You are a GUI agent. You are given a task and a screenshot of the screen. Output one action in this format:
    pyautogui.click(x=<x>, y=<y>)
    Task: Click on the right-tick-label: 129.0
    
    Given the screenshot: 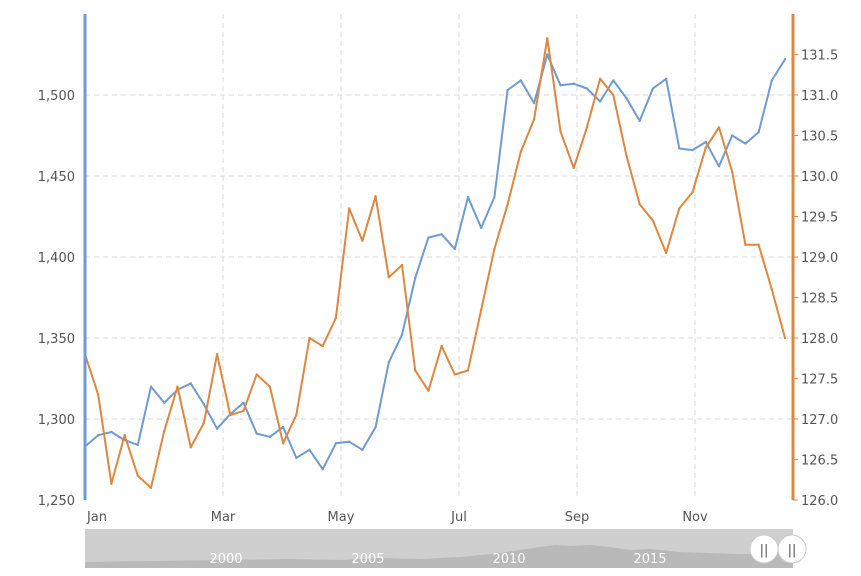 What is the action you would take?
    pyautogui.click(x=819, y=258)
    